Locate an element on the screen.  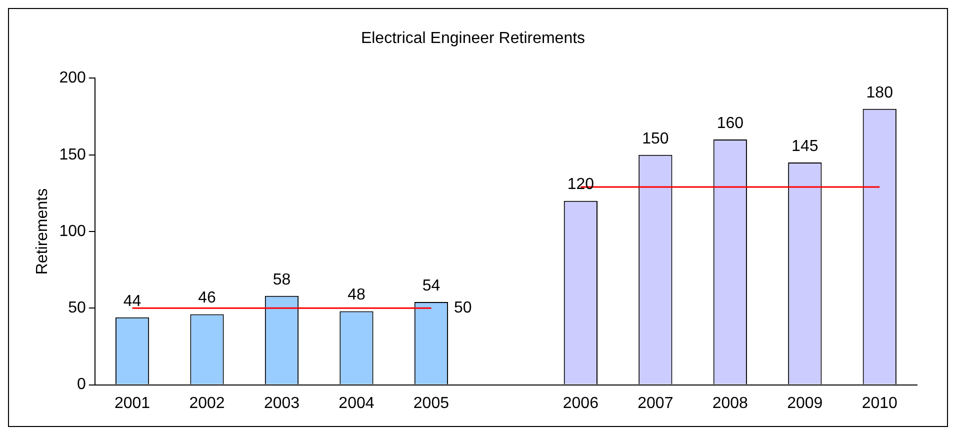
data-label: 150 is located at coordinates (655, 139).